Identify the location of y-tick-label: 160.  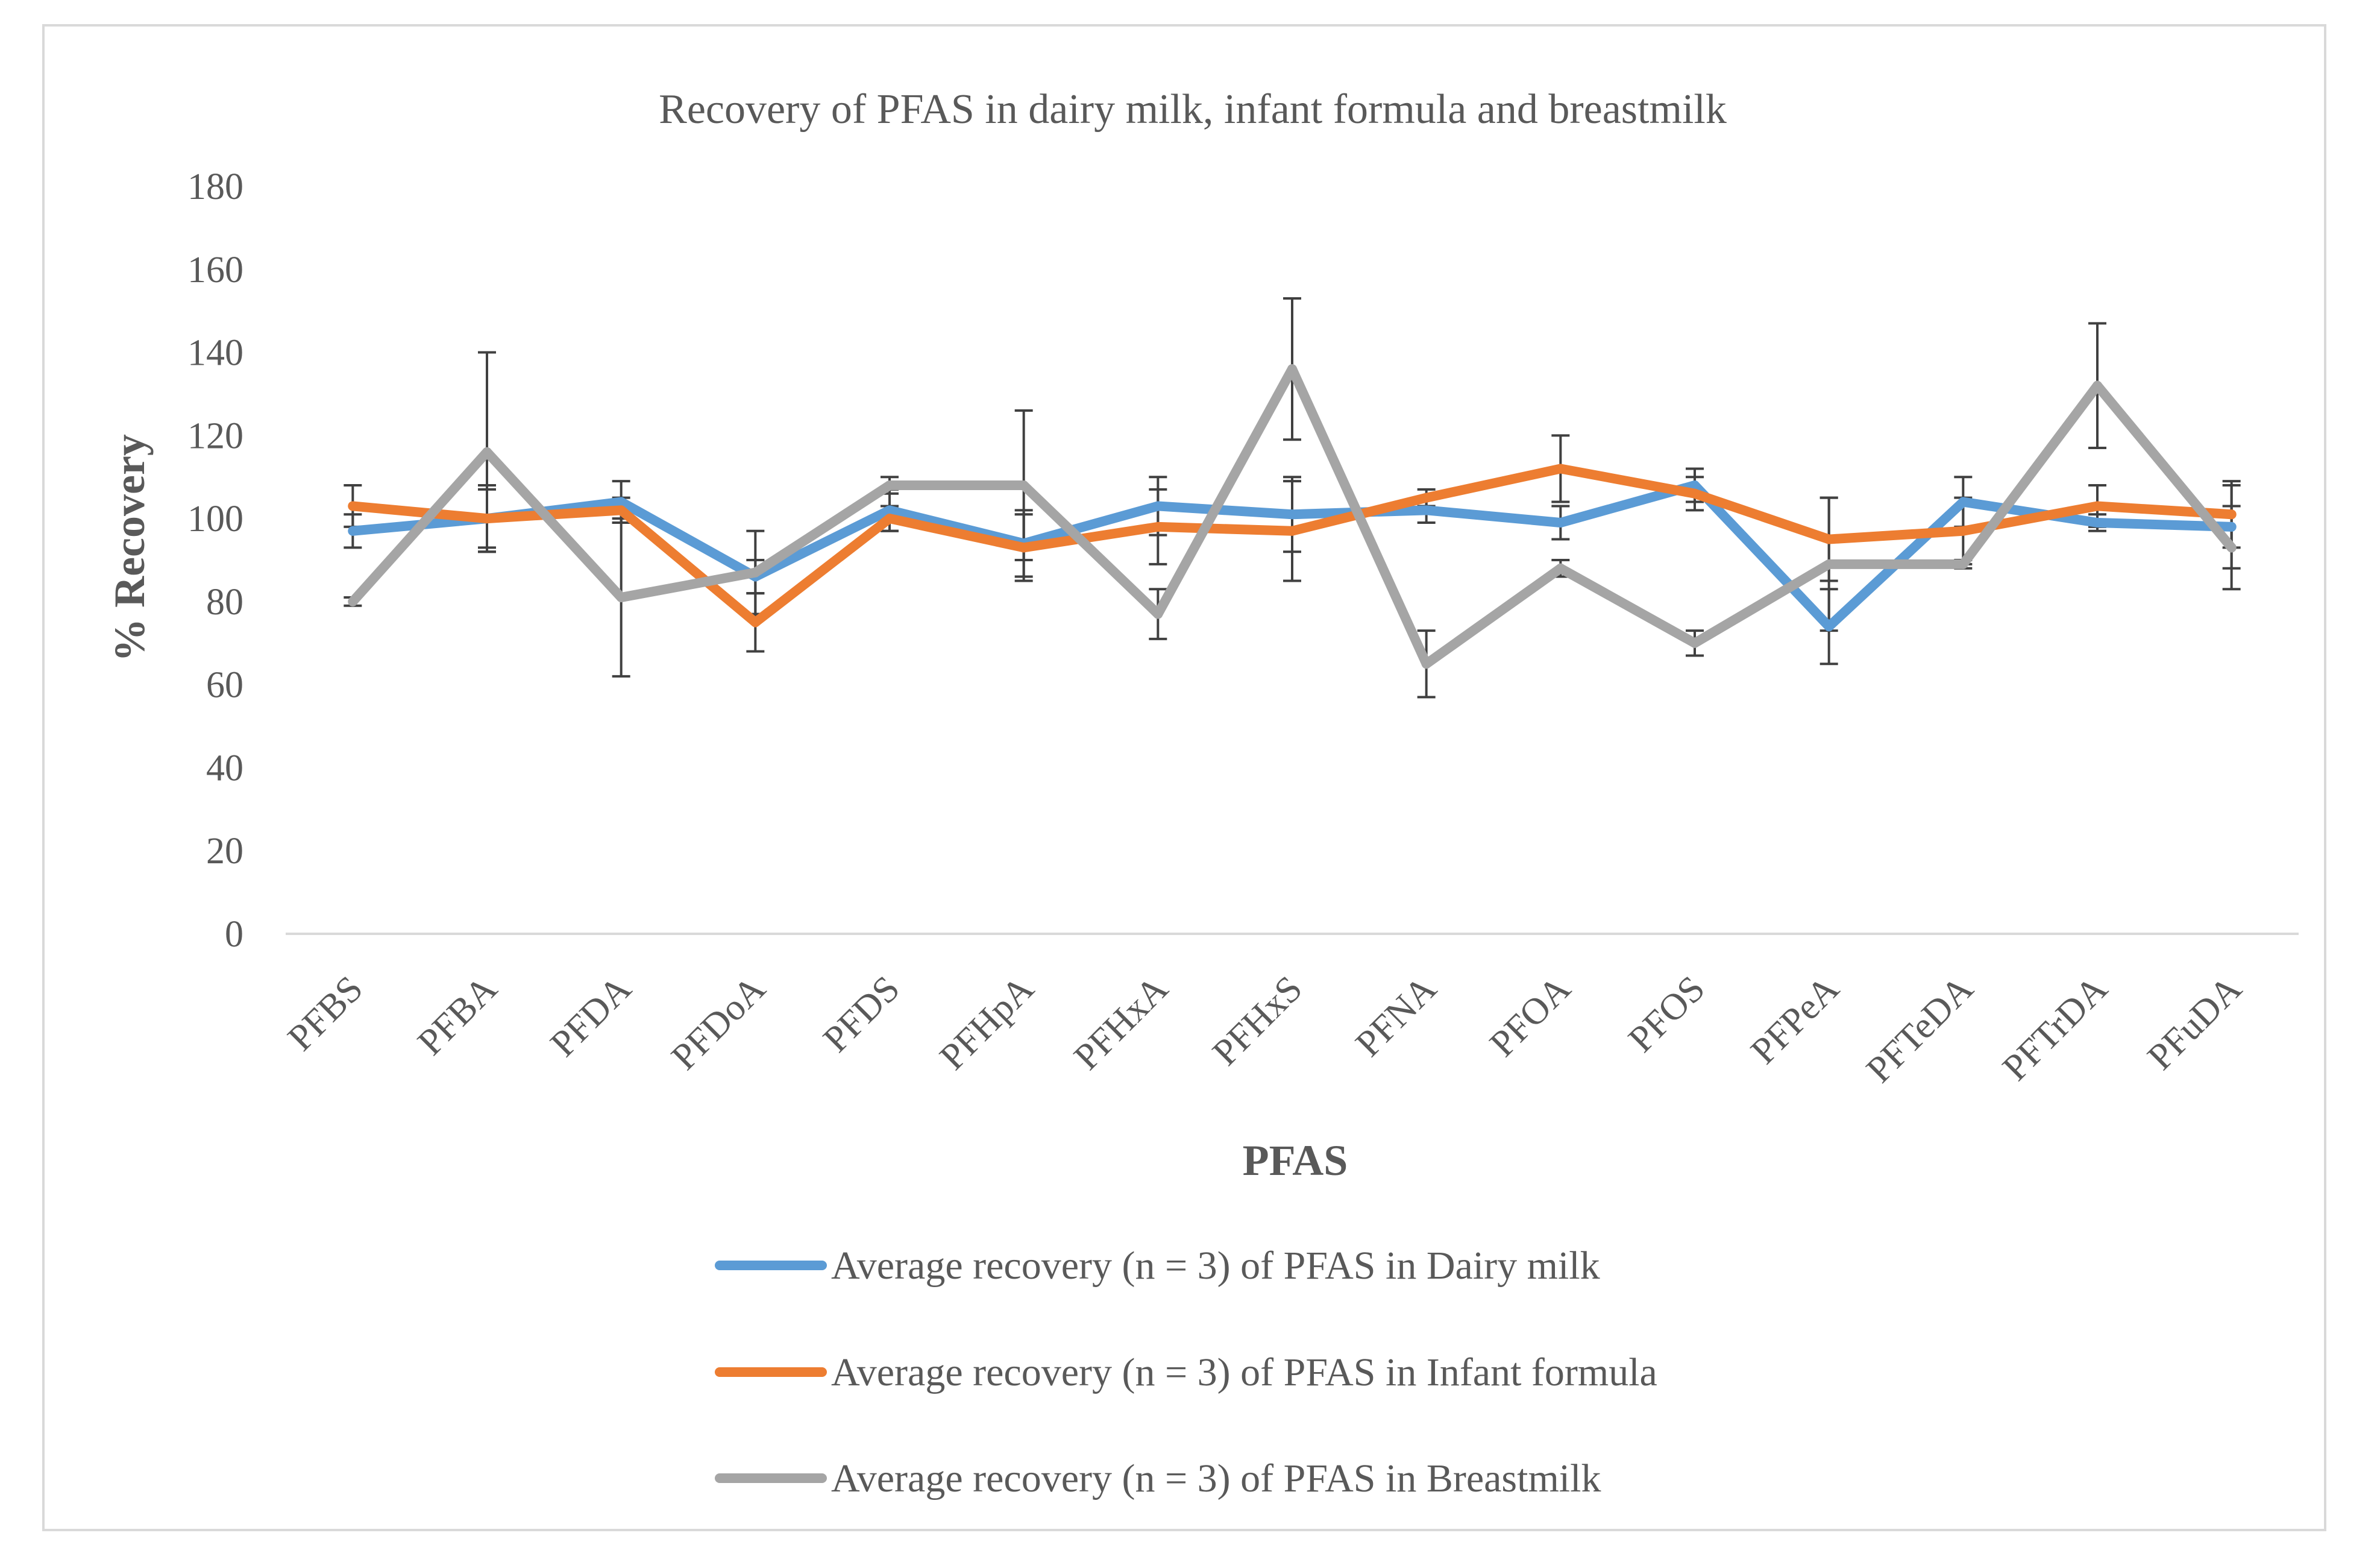
(215, 270).